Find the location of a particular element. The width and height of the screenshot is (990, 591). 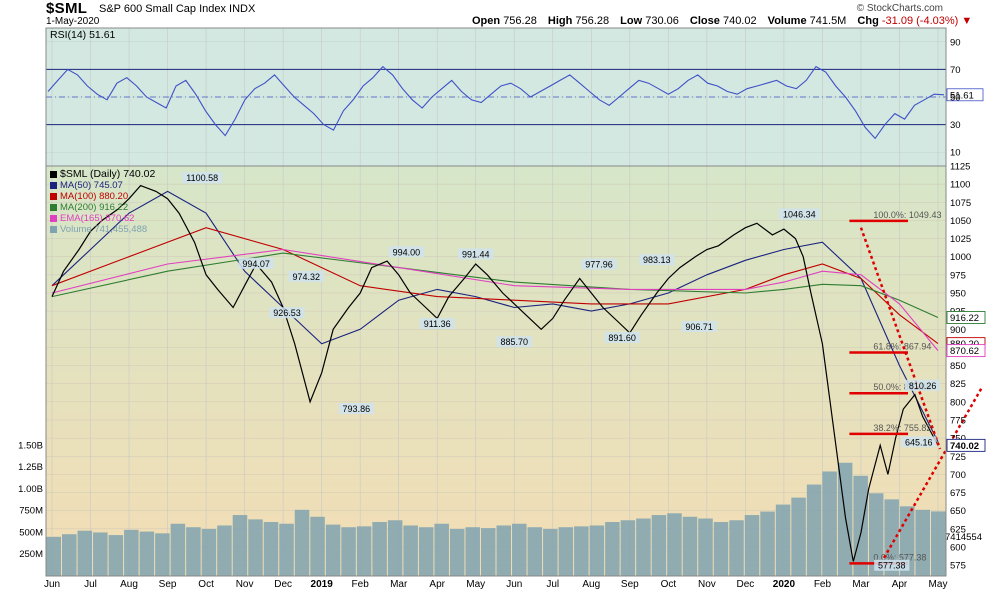

annotation-label: 974.32 is located at coordinates (306, 277).